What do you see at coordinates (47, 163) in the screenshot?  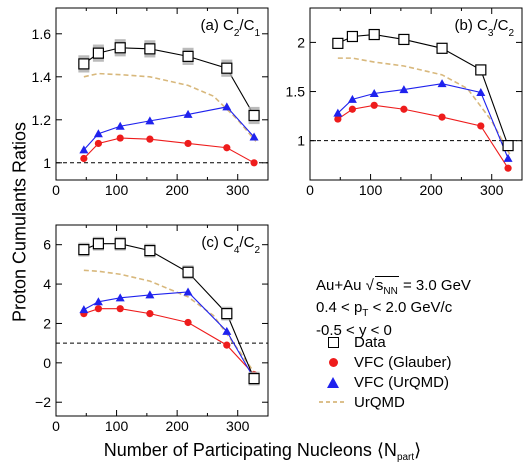 I see `y-tick-label: 1` at bounding box center [47, 163].